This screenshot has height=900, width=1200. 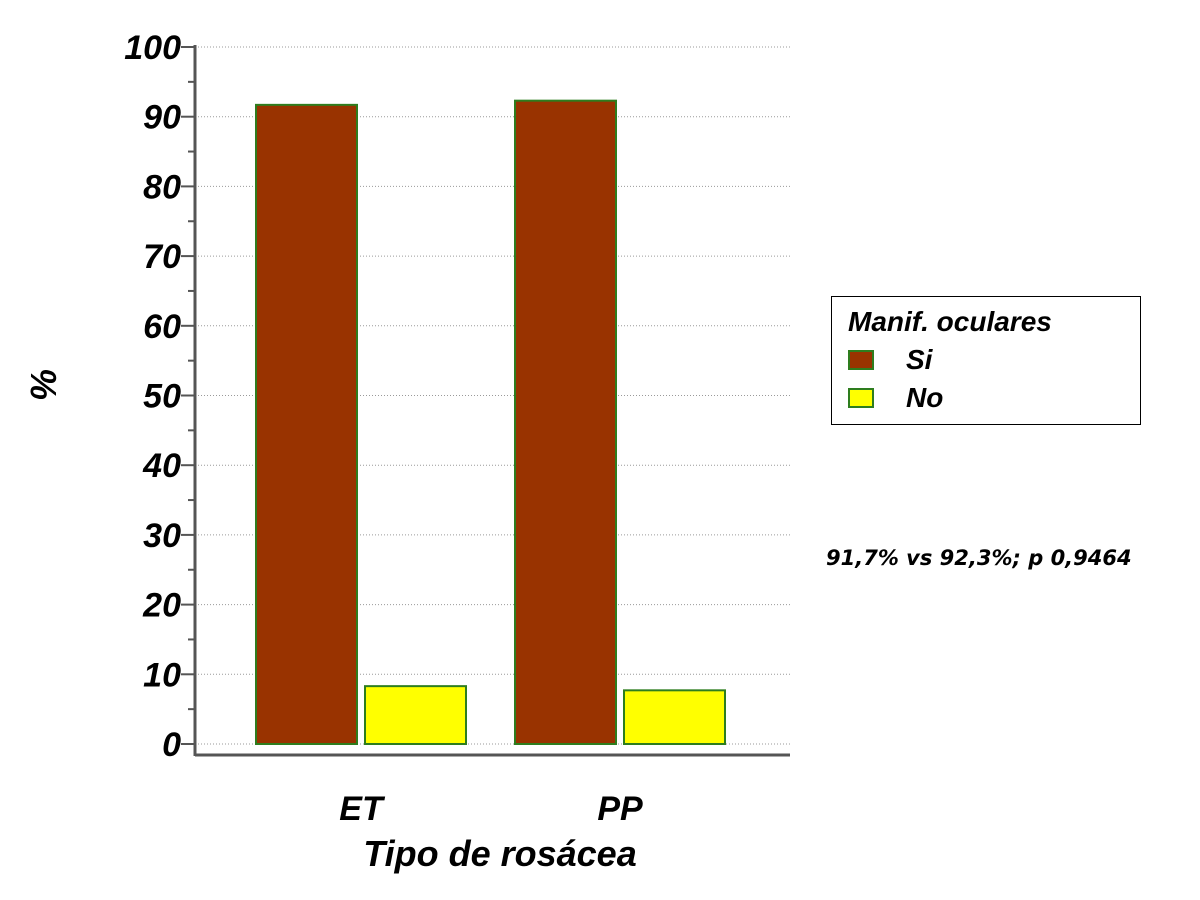 I want to click on bar-pp-si, so click(x=565, y=422).